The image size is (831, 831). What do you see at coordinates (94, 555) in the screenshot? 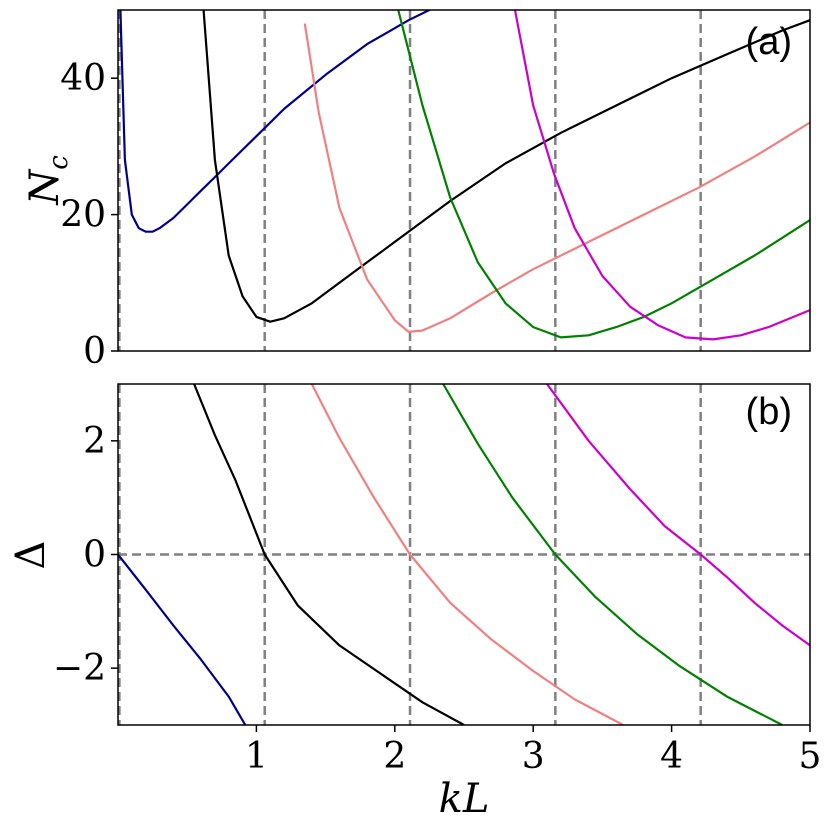
I see `panel-b-ytick-label-1: 0` at bounding box center [94, 555].